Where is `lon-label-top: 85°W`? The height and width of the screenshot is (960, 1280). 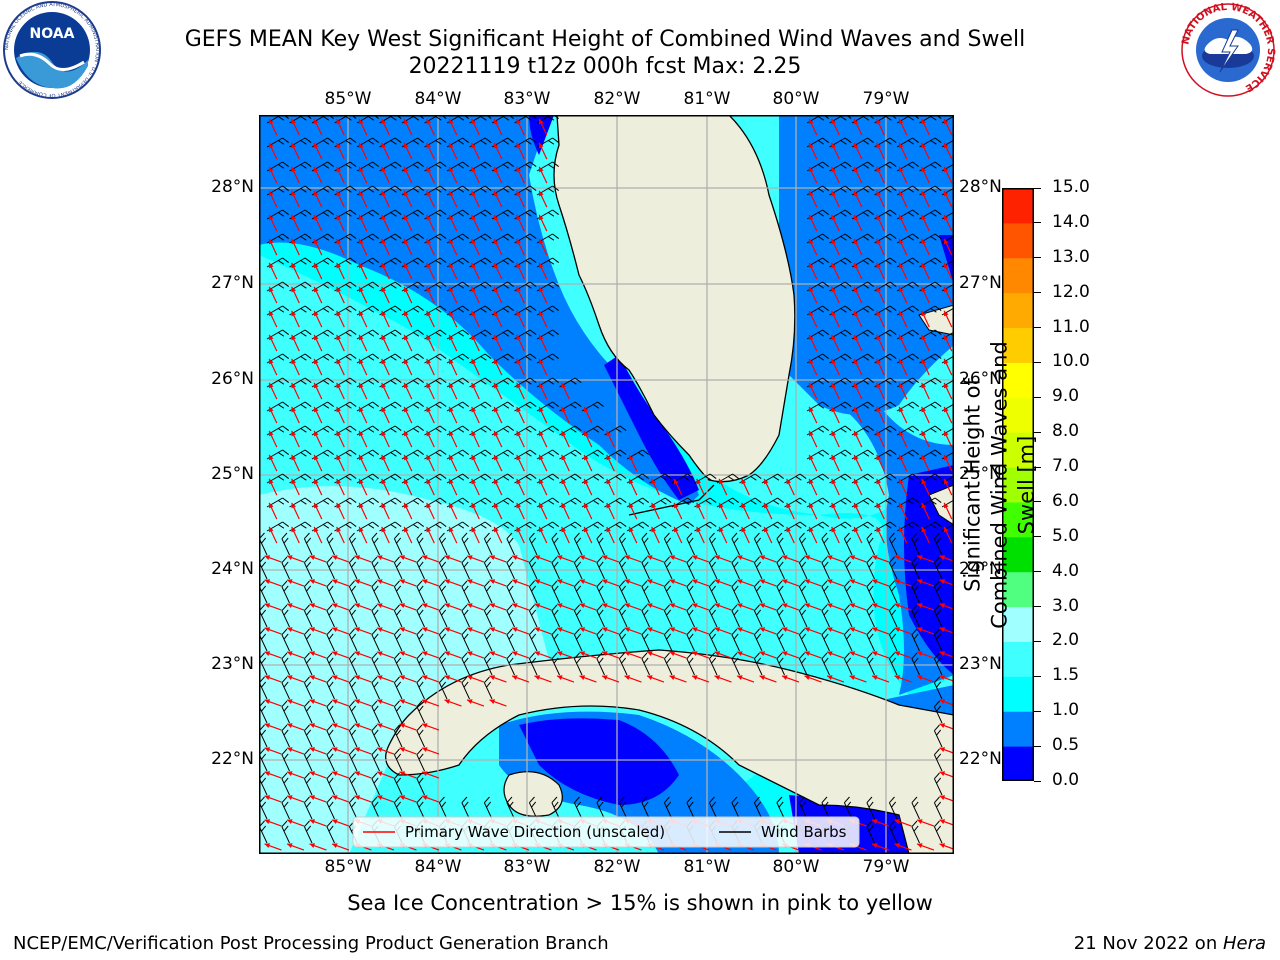
lon-label-top: 85°W is located at coordinates (348, 99).